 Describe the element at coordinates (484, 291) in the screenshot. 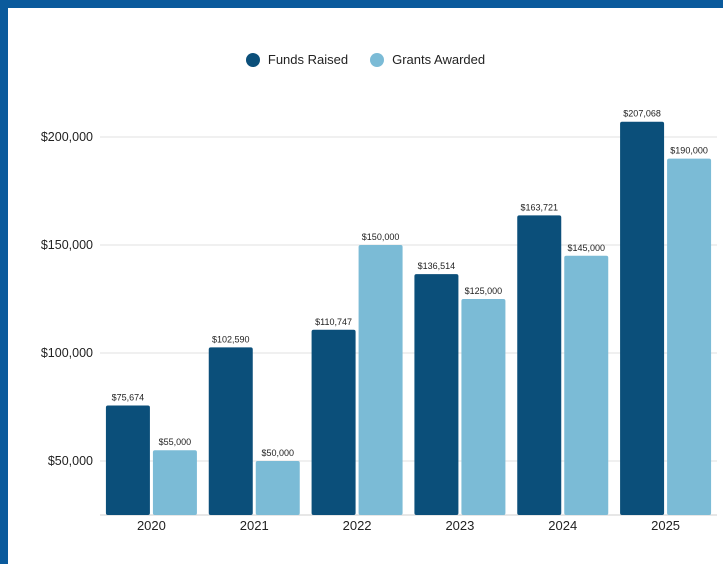

I see `data-label: $125,000` at that location.